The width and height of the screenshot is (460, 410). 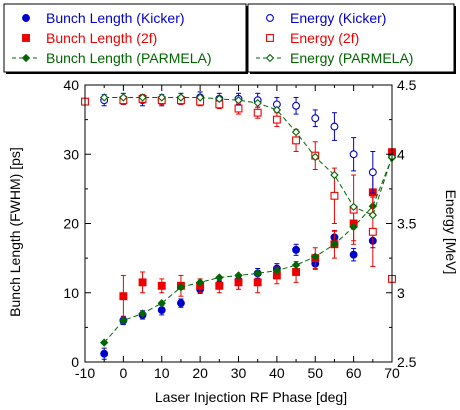 I want to click on x-tick-label: 50, so click(x=315, y=373).